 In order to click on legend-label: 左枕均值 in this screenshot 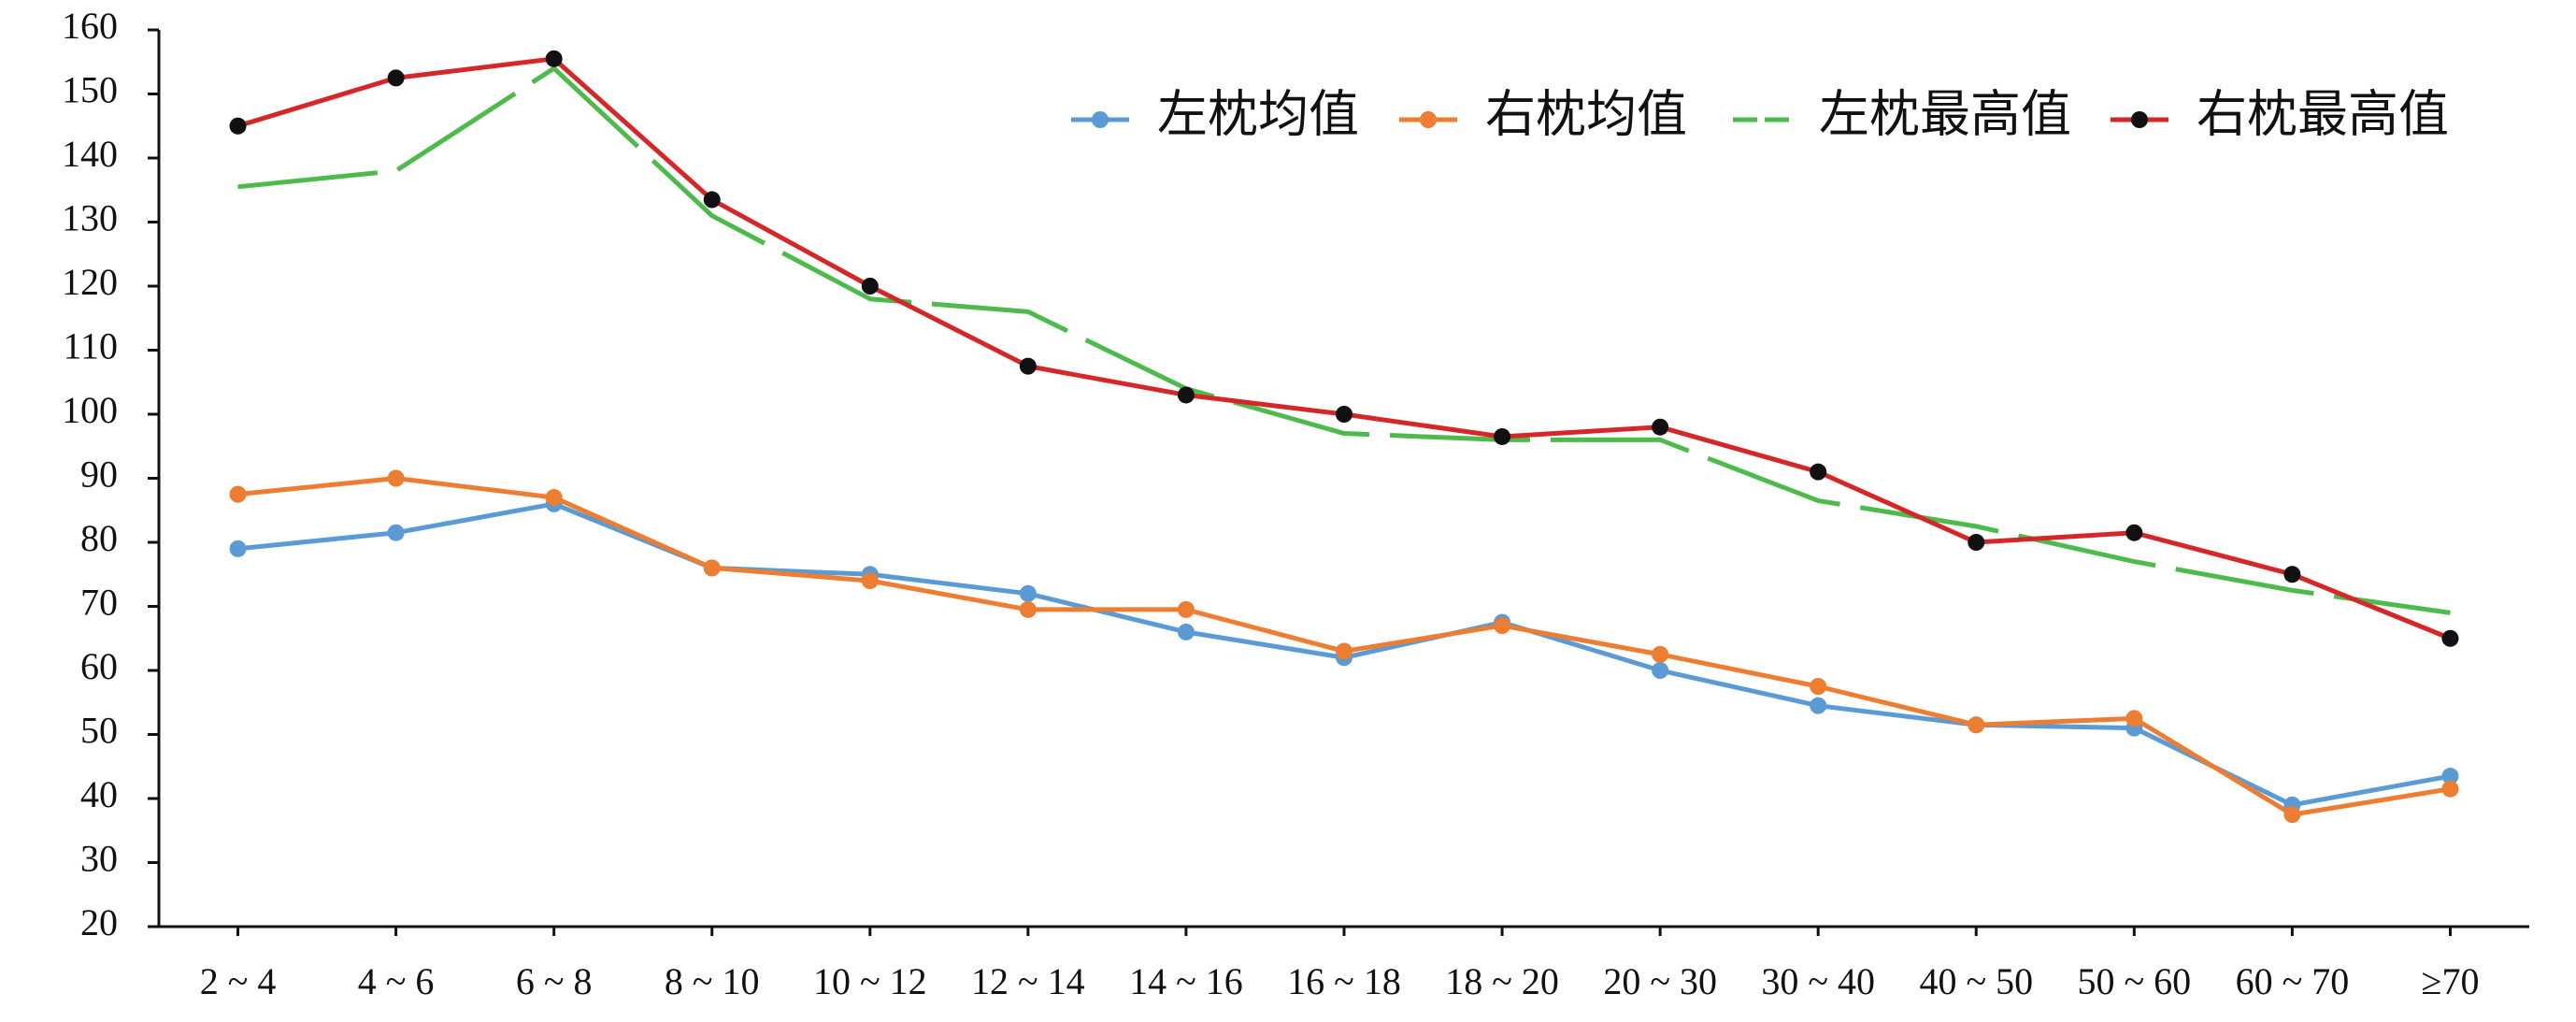, I will do `click(1258, 114)`.